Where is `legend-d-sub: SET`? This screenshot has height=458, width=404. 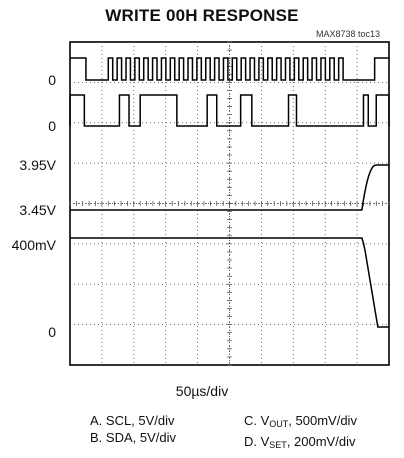 legend-d-sub: SET is located at coordinates (278, 445).